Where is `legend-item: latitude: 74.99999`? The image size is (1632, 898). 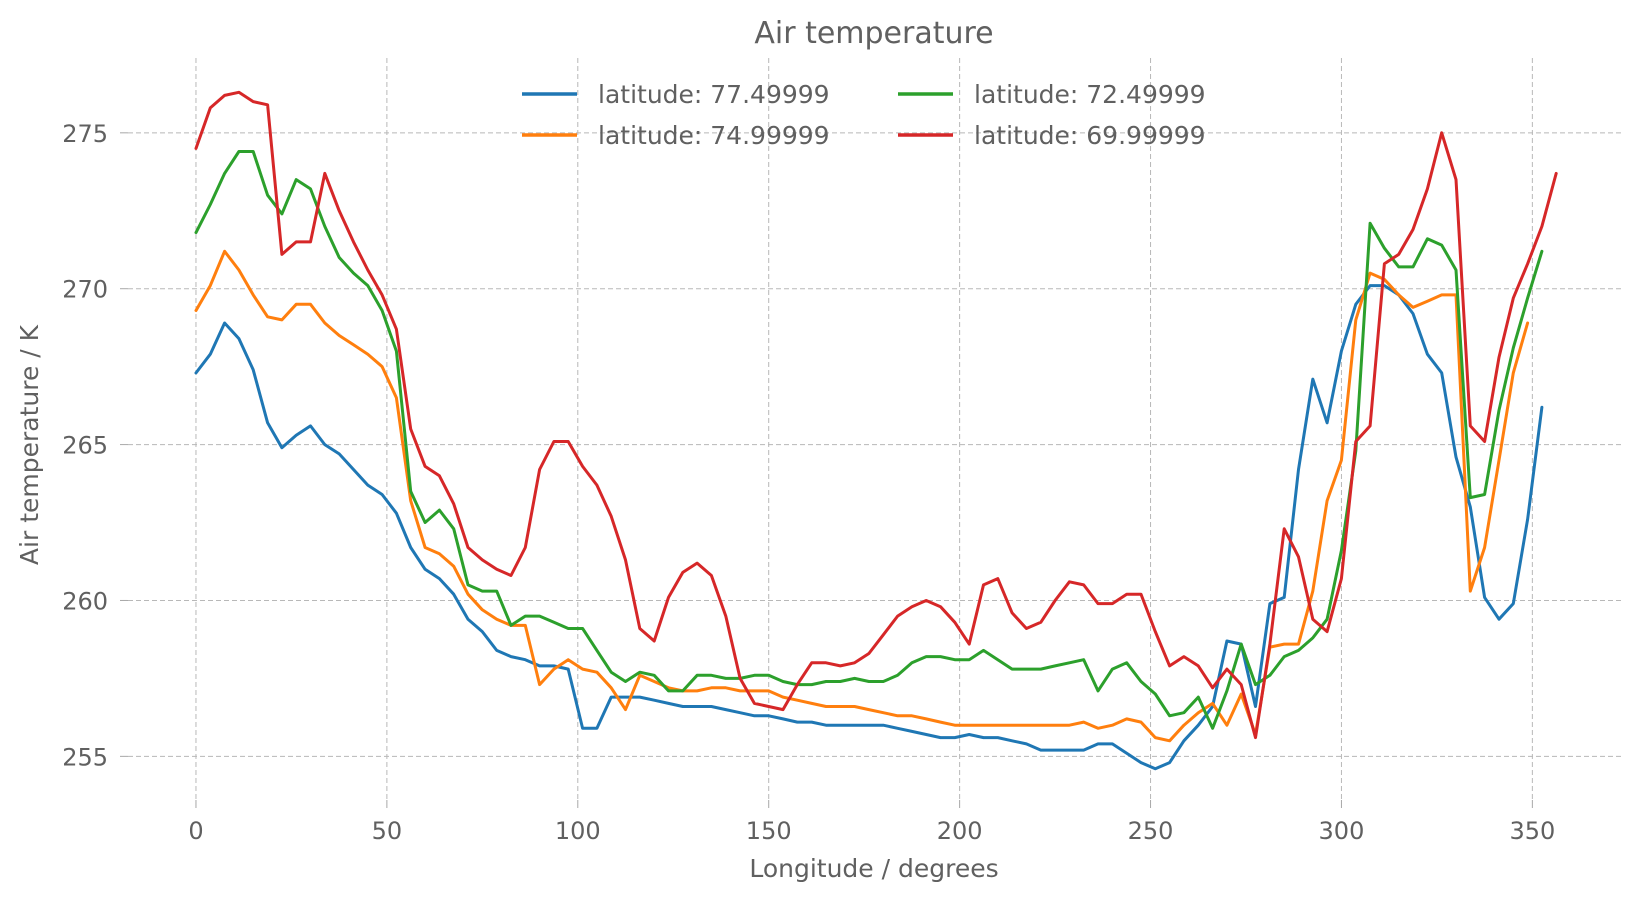
legend-item: latitude: 74.99999 is located at coordinates (676, 135).